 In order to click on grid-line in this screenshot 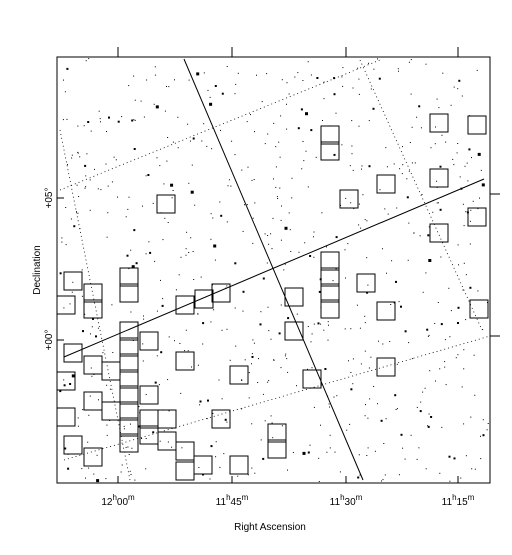, I will do `click(421, 195)`.